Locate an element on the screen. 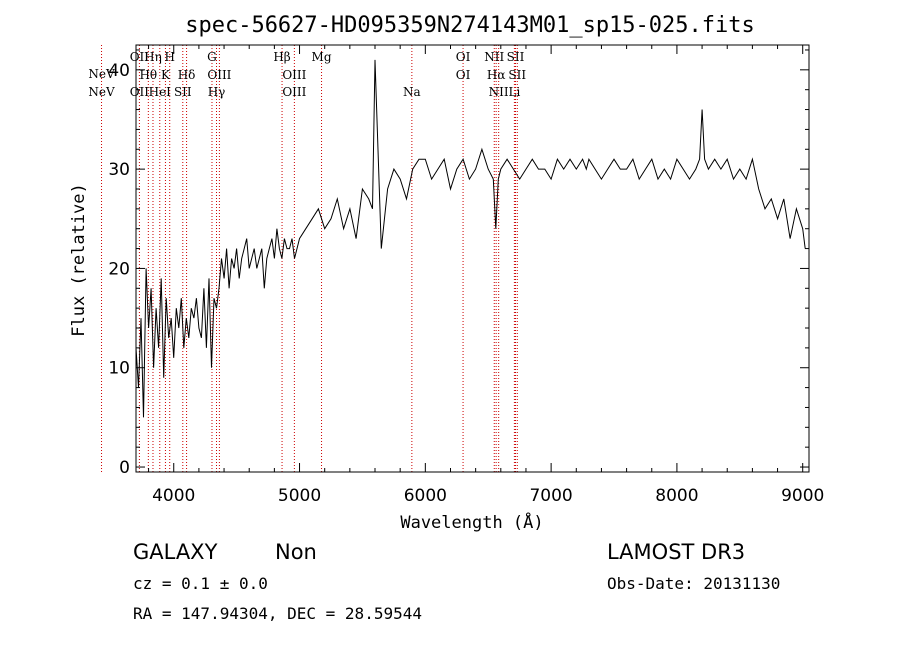 The image size is (900, 654). y-tick-label-1: 10 is located at coordinates (119, 369).